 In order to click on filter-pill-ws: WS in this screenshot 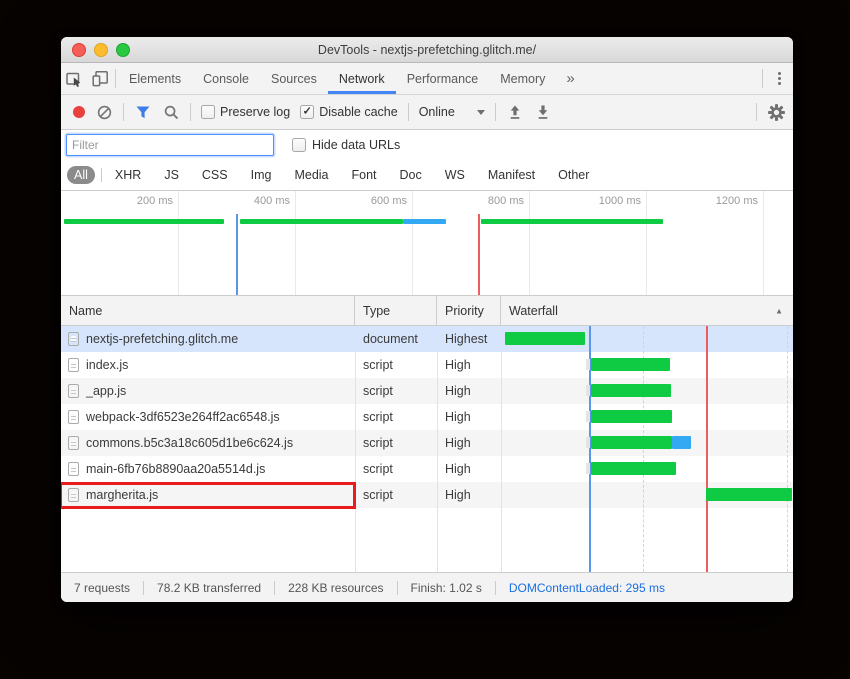, I will do `click(454, 175)`.